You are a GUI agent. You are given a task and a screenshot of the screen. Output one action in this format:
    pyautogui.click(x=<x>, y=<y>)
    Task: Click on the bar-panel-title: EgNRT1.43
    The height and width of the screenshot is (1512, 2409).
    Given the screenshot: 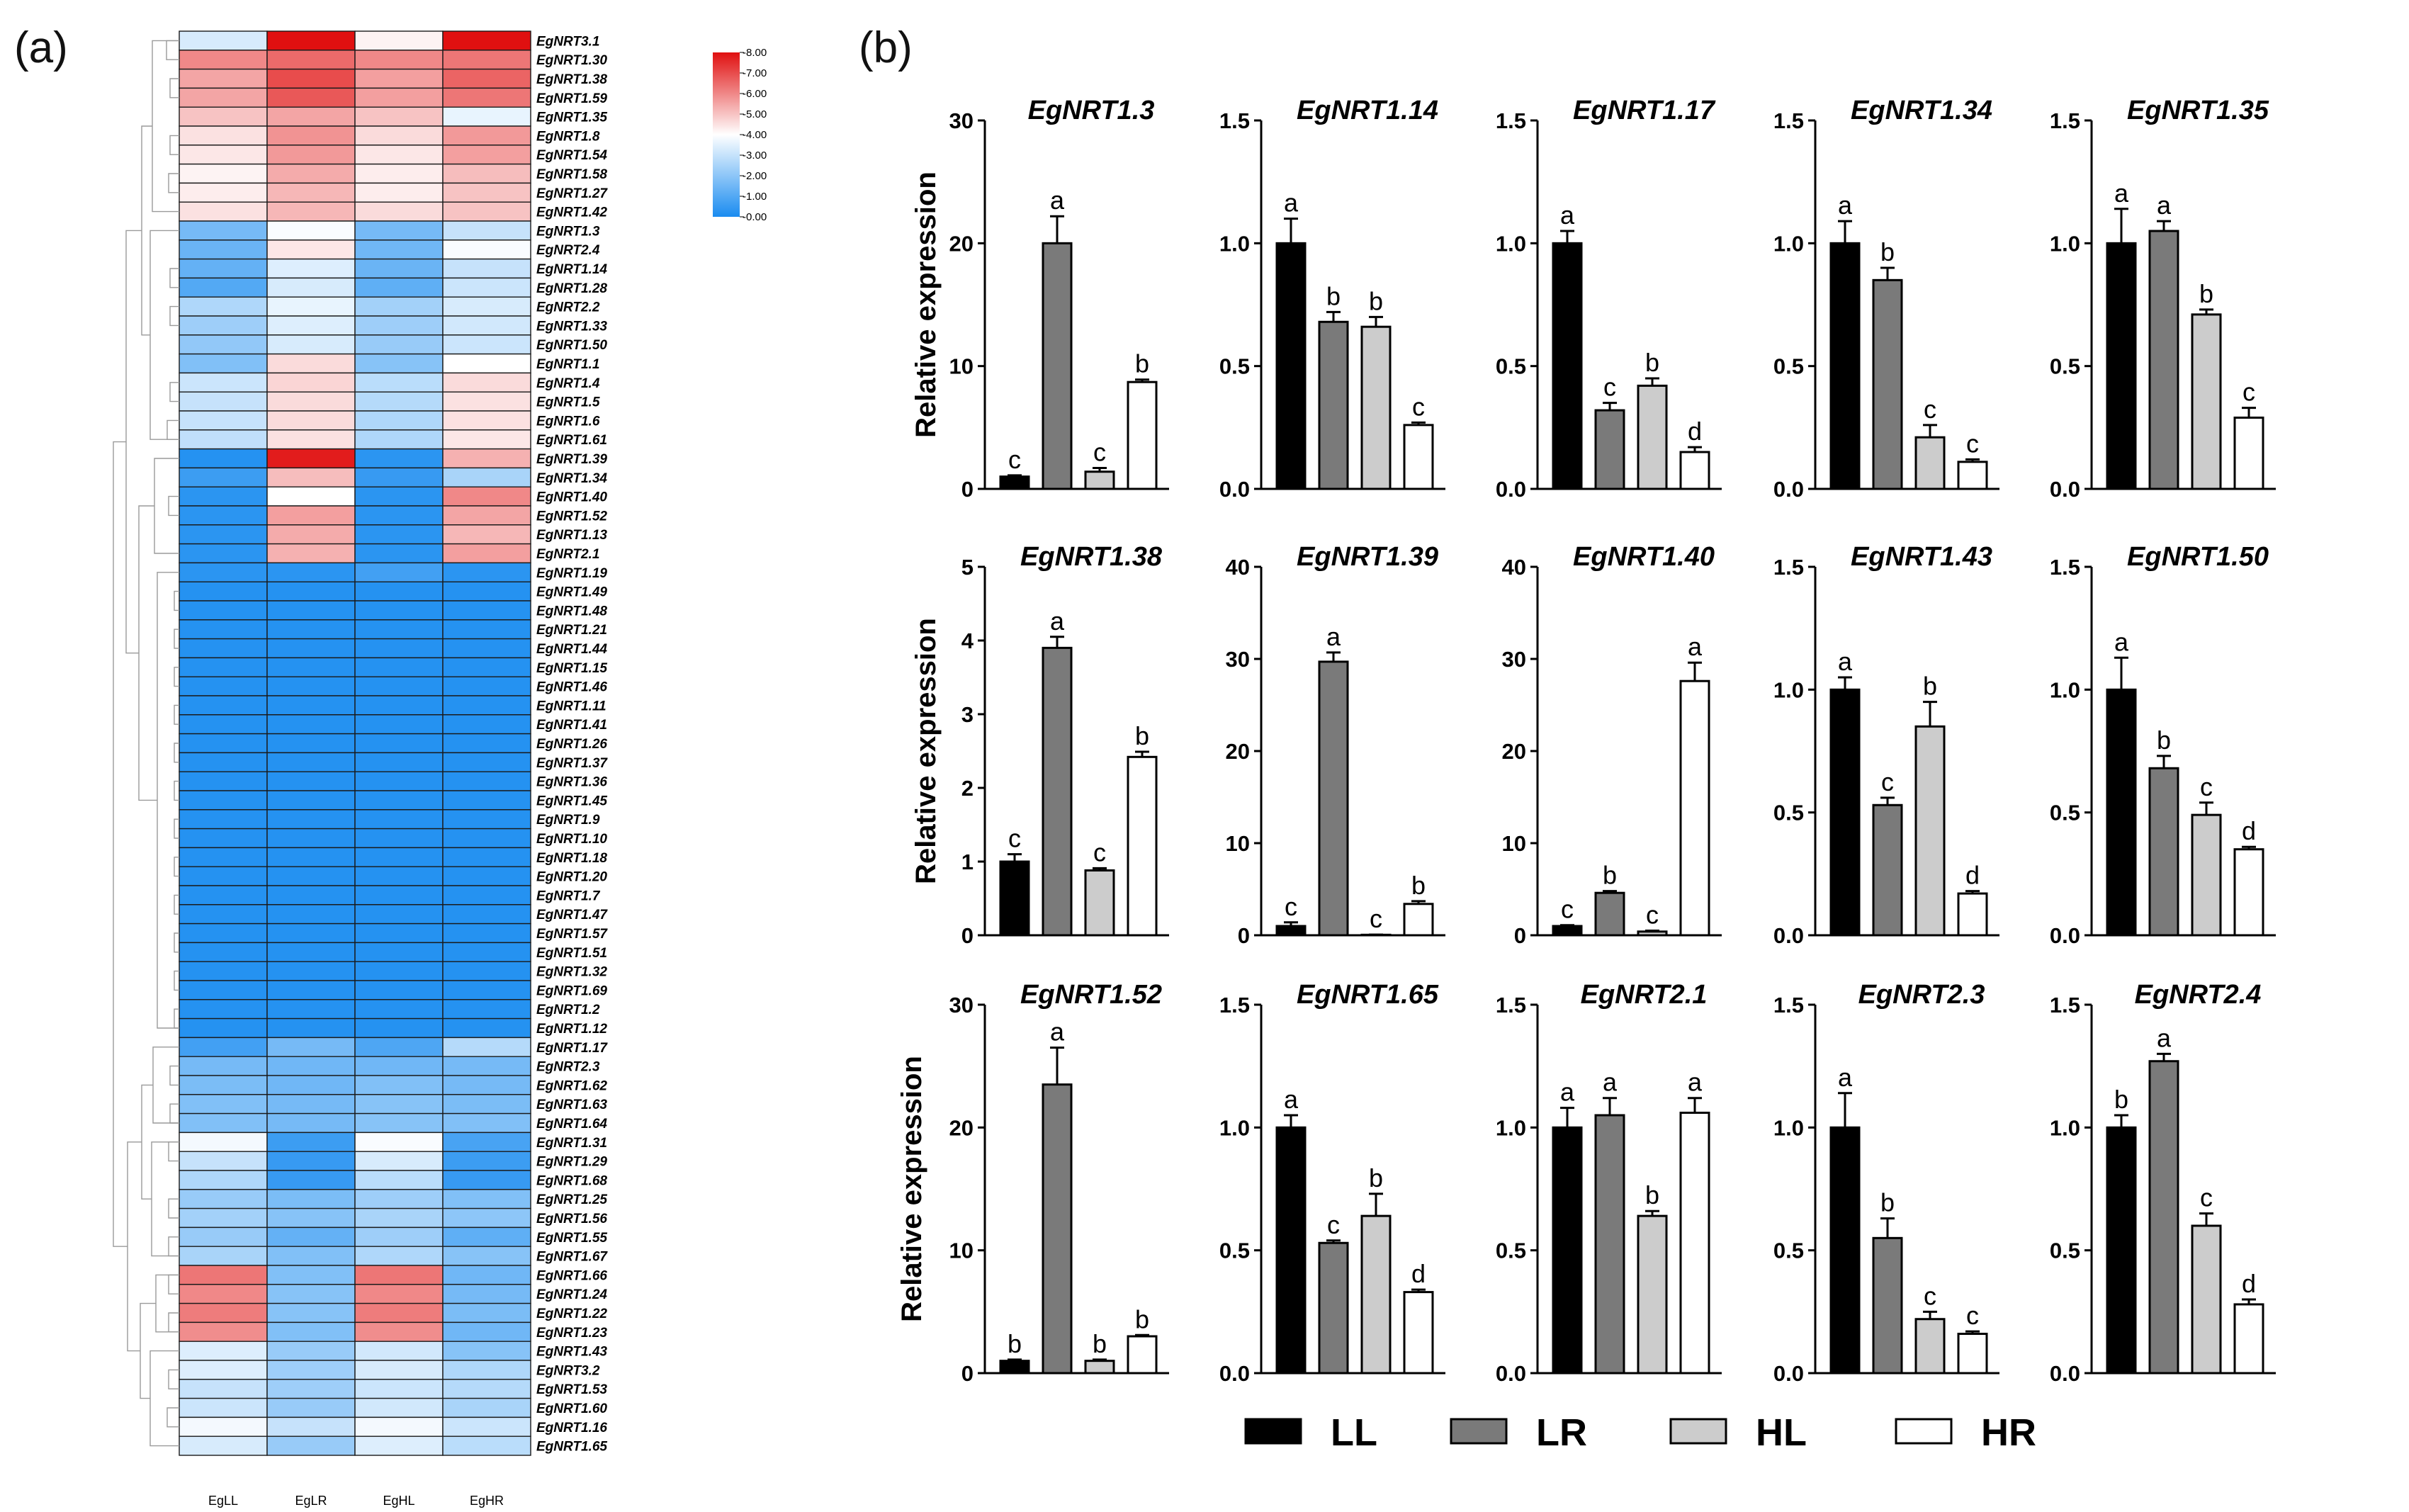 What is the action you would take?
    pyautogui.click(x=1921, y=557)
    